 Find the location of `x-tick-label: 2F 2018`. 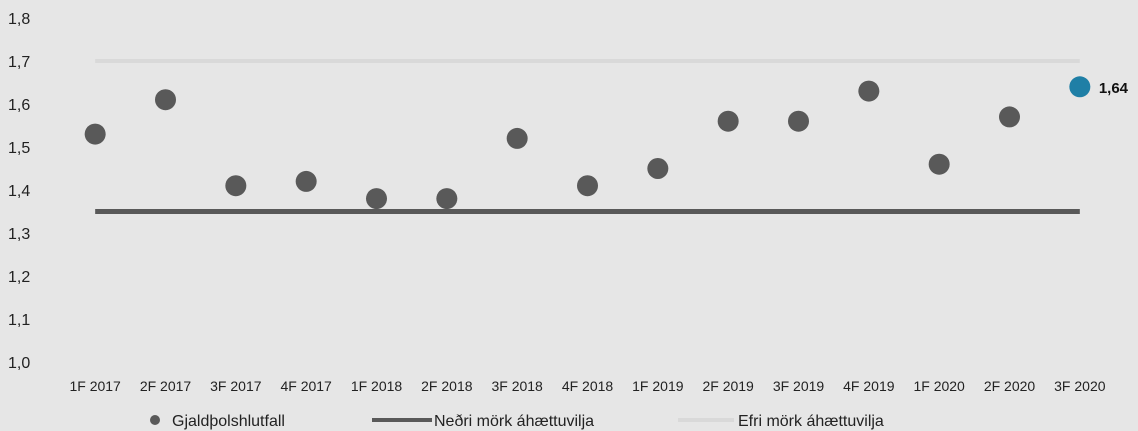

x-tick-label: 2F 2018 is located at coordinates (447, 386).